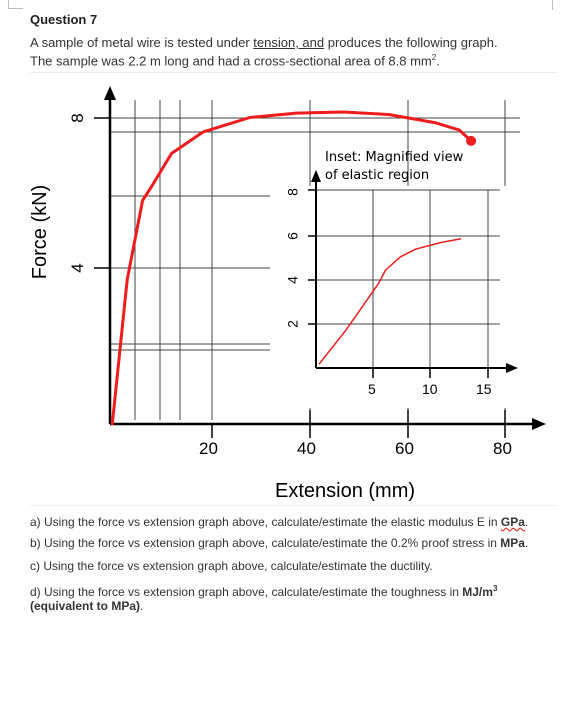  I want to click on y-axis-label: Force (kN), so click(40, 232).